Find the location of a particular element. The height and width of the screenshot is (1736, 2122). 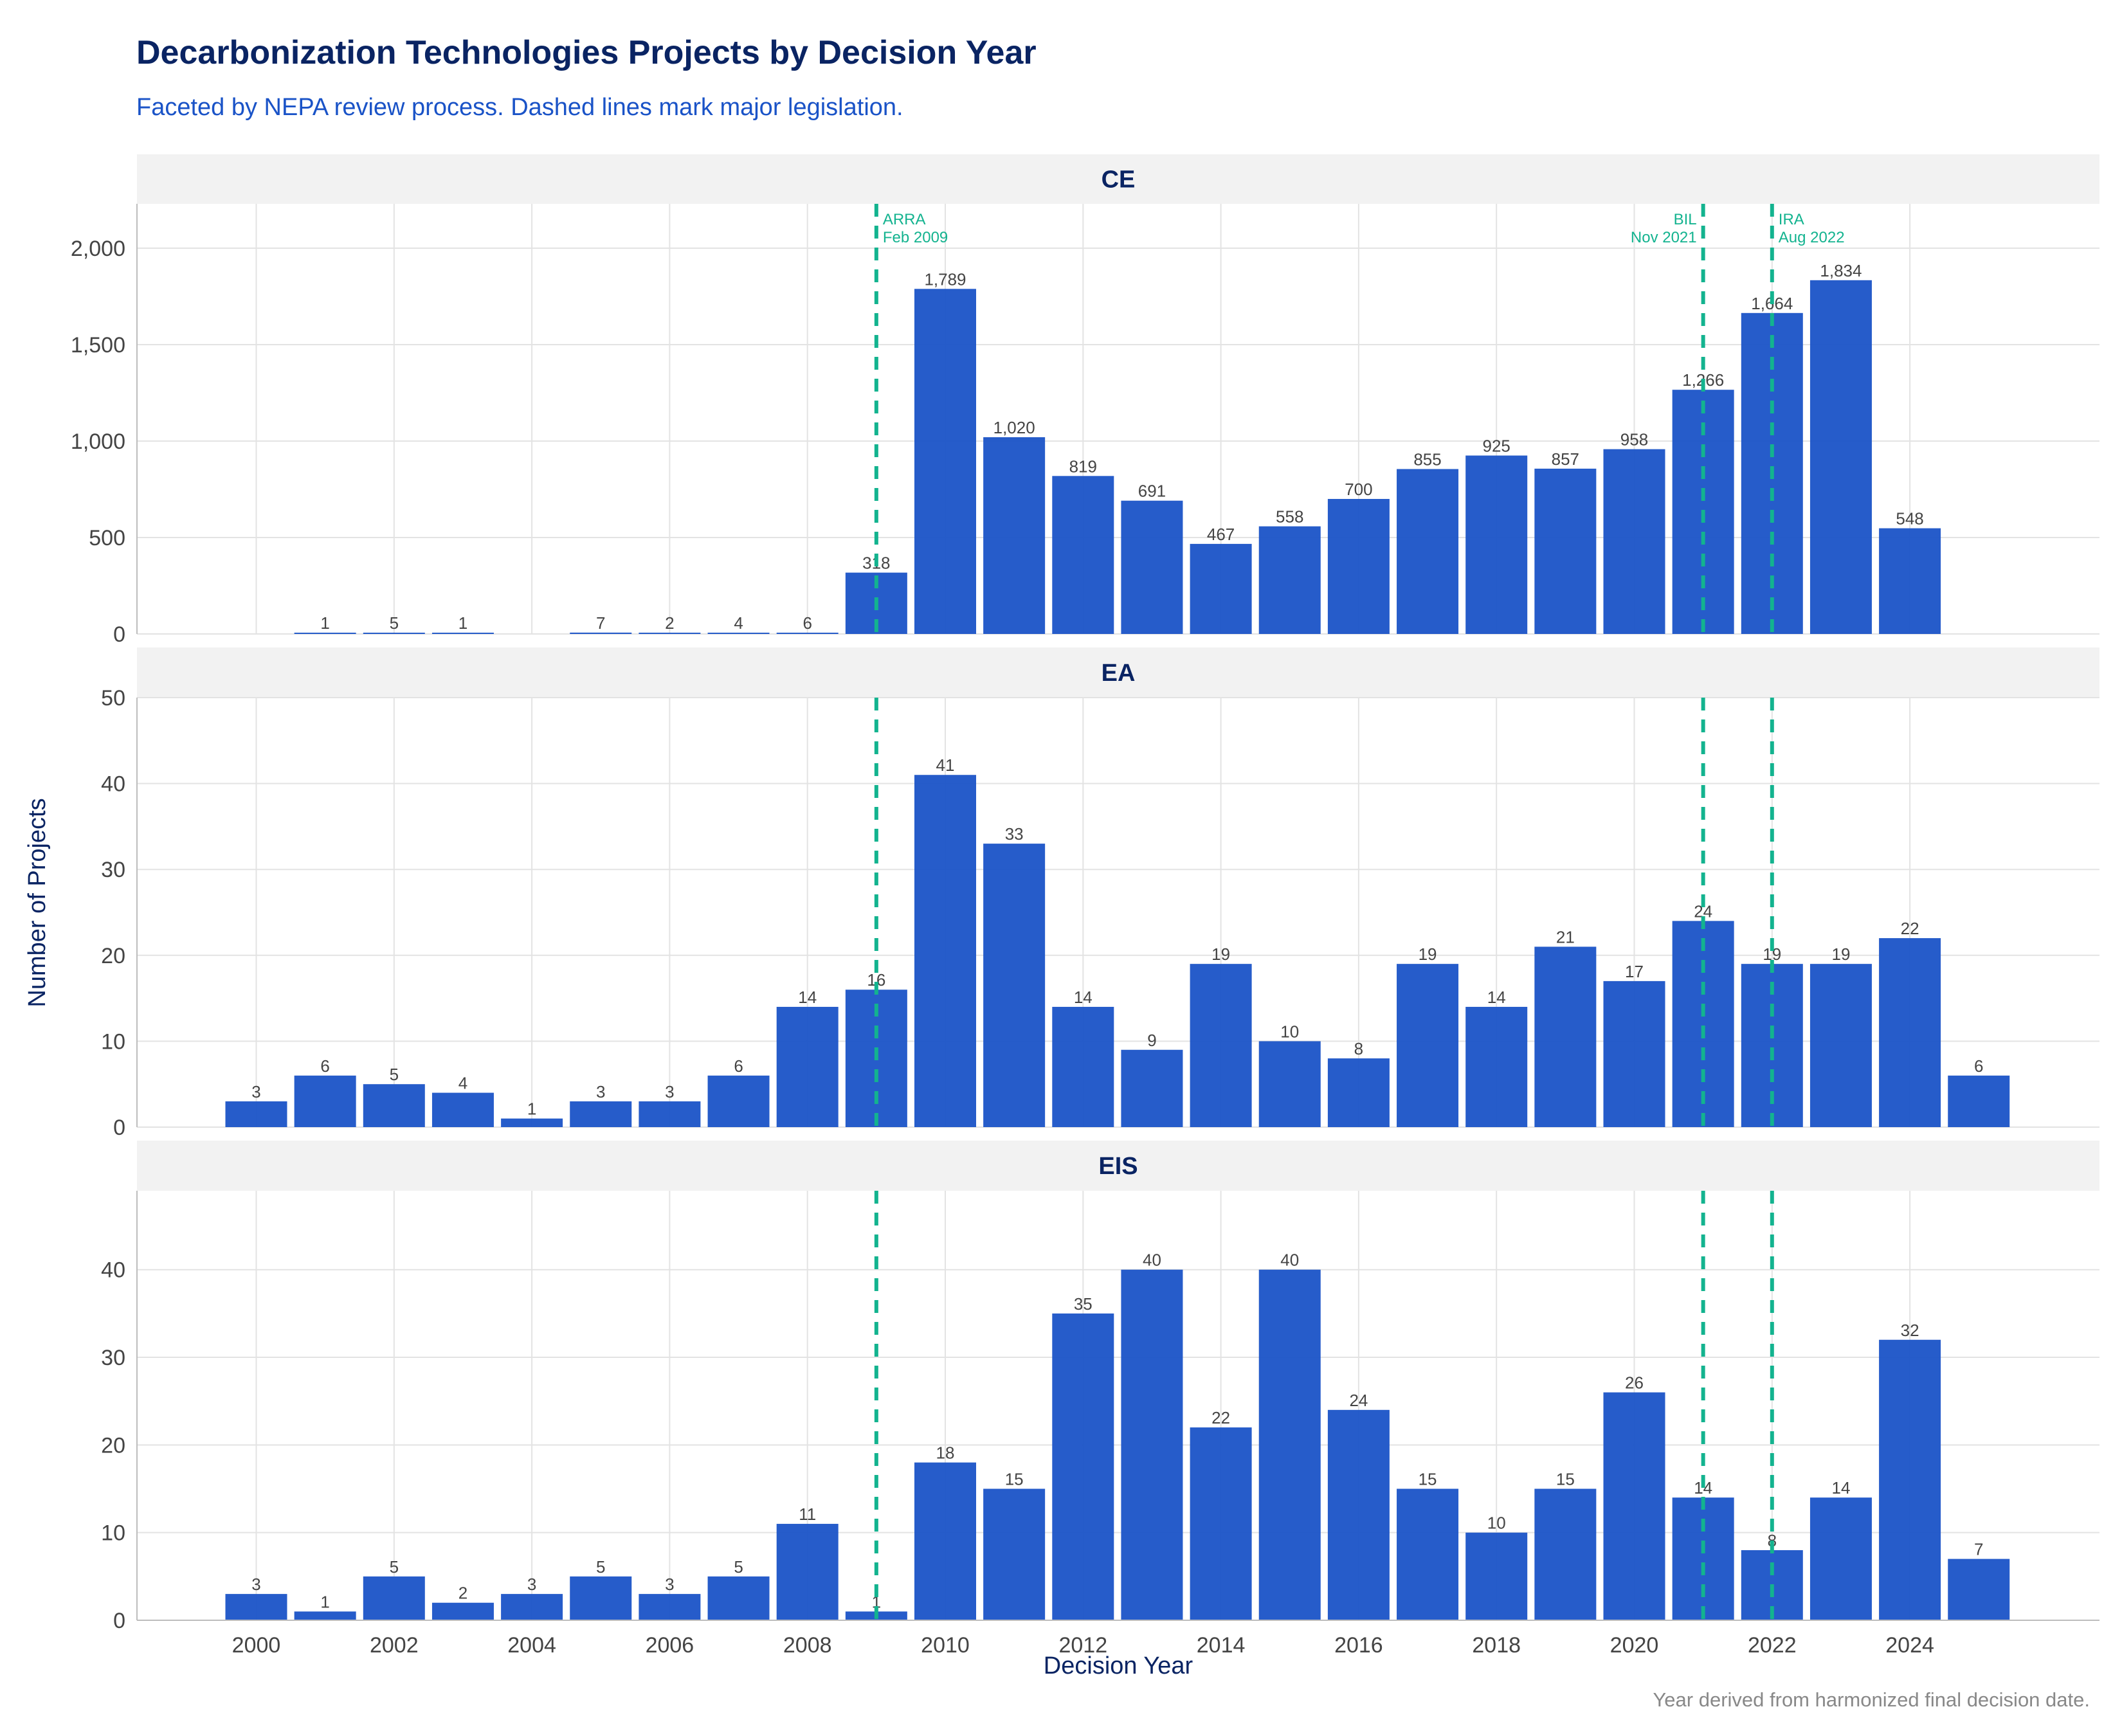

value-label-eis-2011: 15 is located at coordinates (1015, 1479).